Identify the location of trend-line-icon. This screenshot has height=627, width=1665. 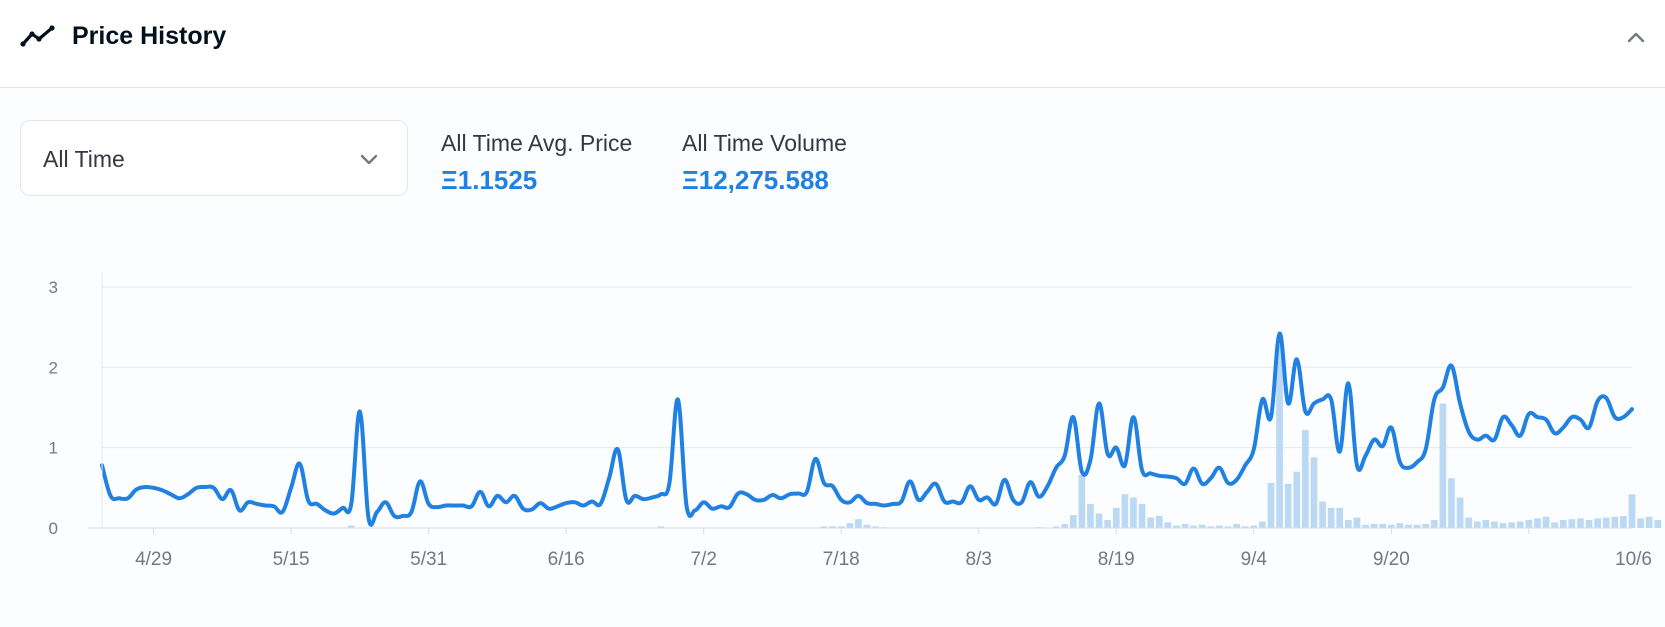
(37, 36).